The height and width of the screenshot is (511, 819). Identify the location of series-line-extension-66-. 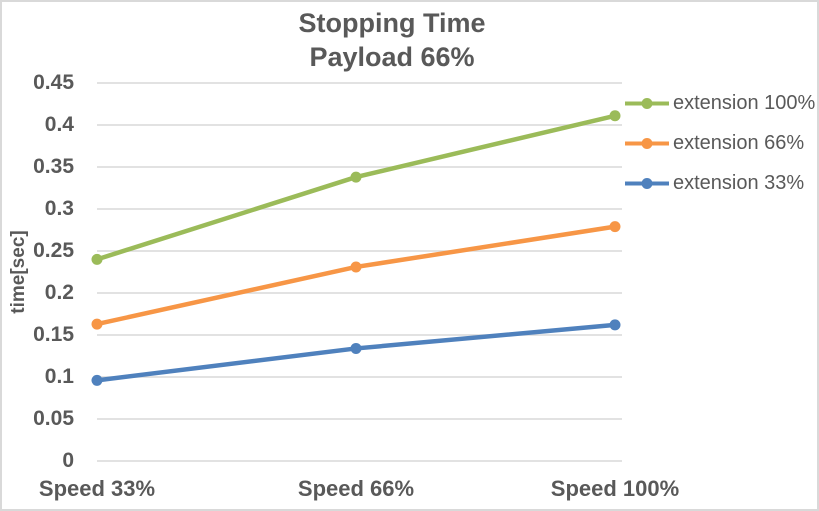
(356, 275).